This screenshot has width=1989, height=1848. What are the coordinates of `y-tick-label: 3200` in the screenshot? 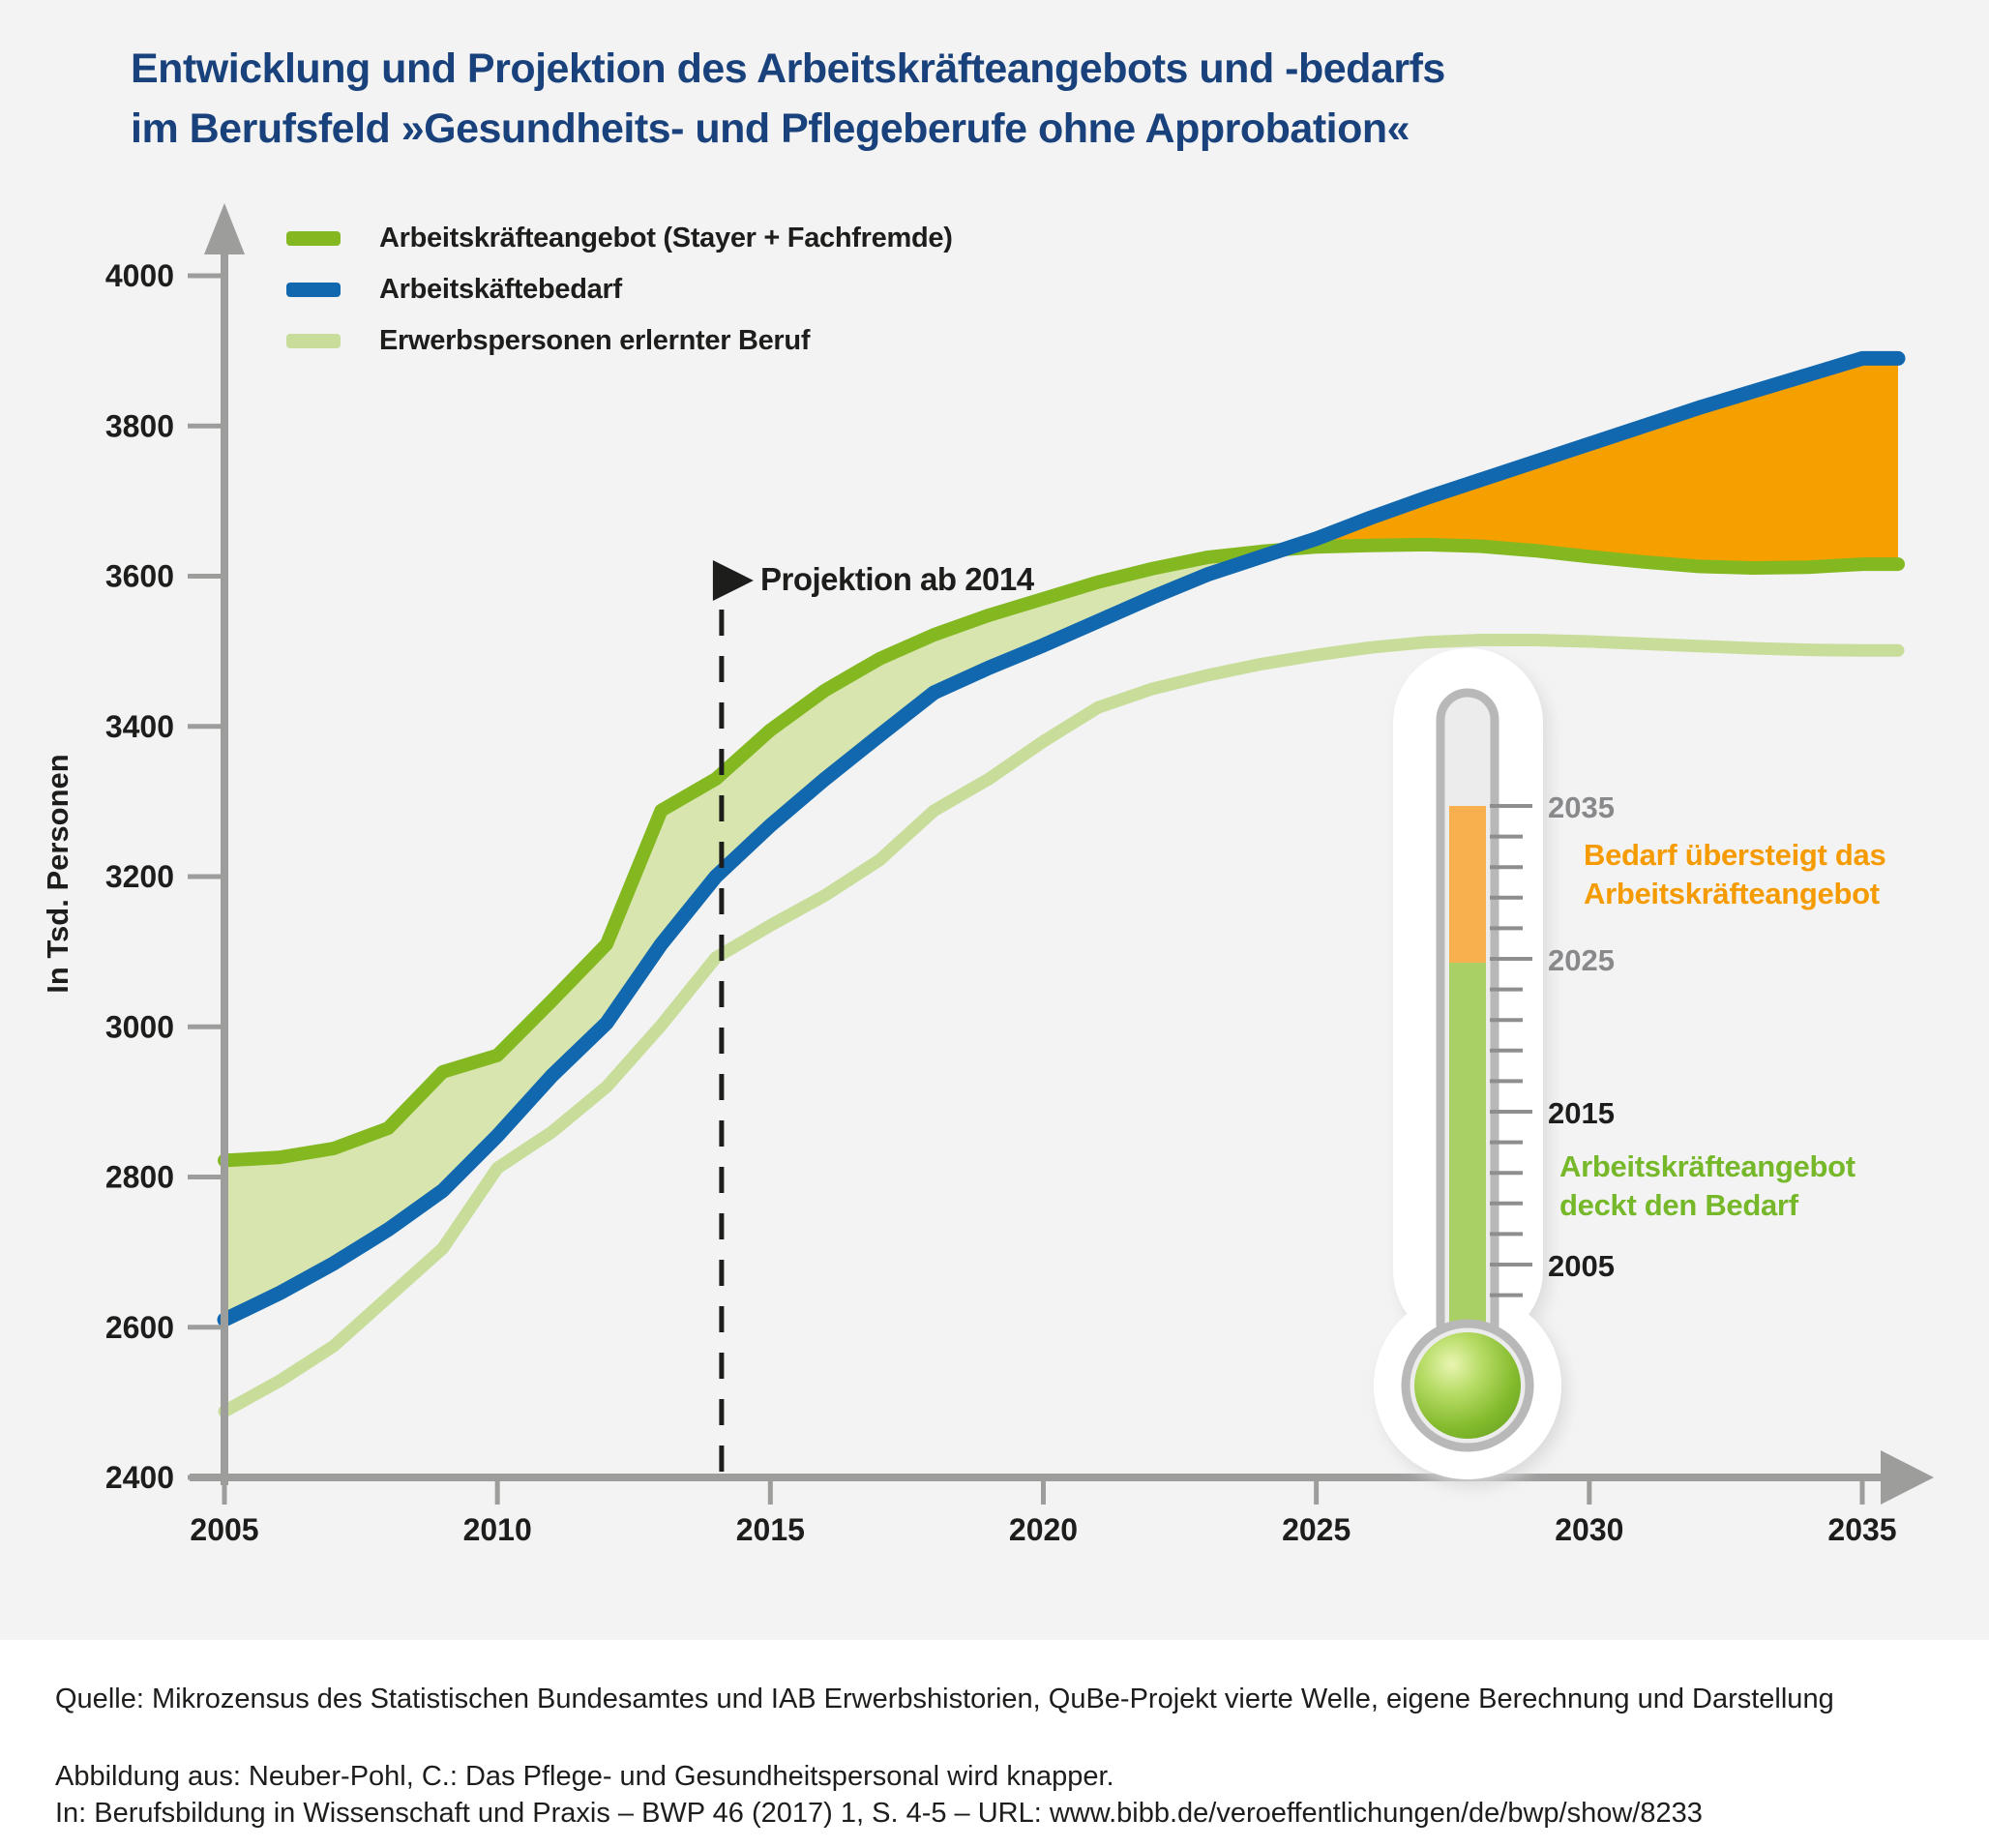 It's located at (139, 876).